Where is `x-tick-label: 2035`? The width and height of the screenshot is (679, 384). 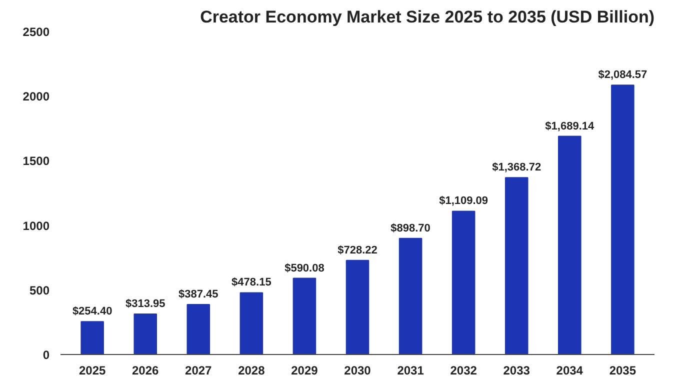
x-tick-label: 2035 is located at coordinates (622, 371).